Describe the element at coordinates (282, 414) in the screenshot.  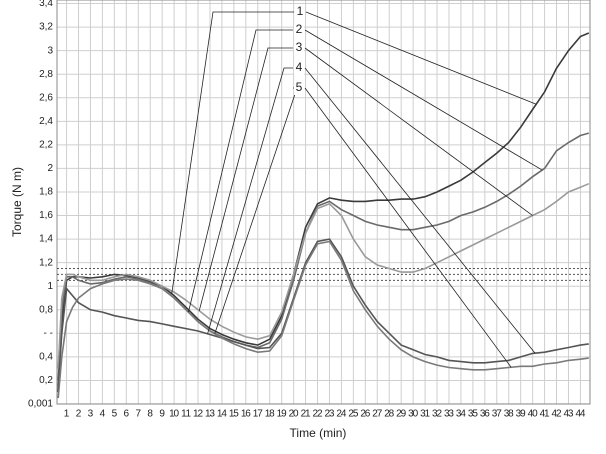
I see `x-tick-label: 19` at that location.